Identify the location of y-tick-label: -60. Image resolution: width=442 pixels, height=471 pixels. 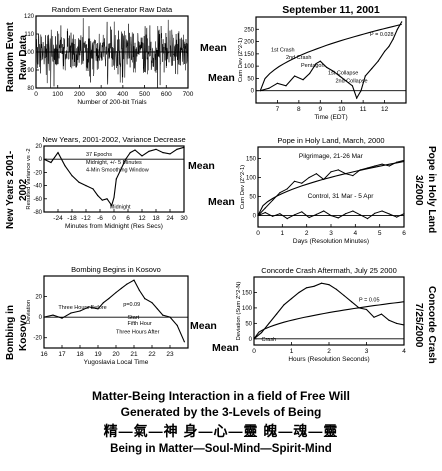
(37, 200).